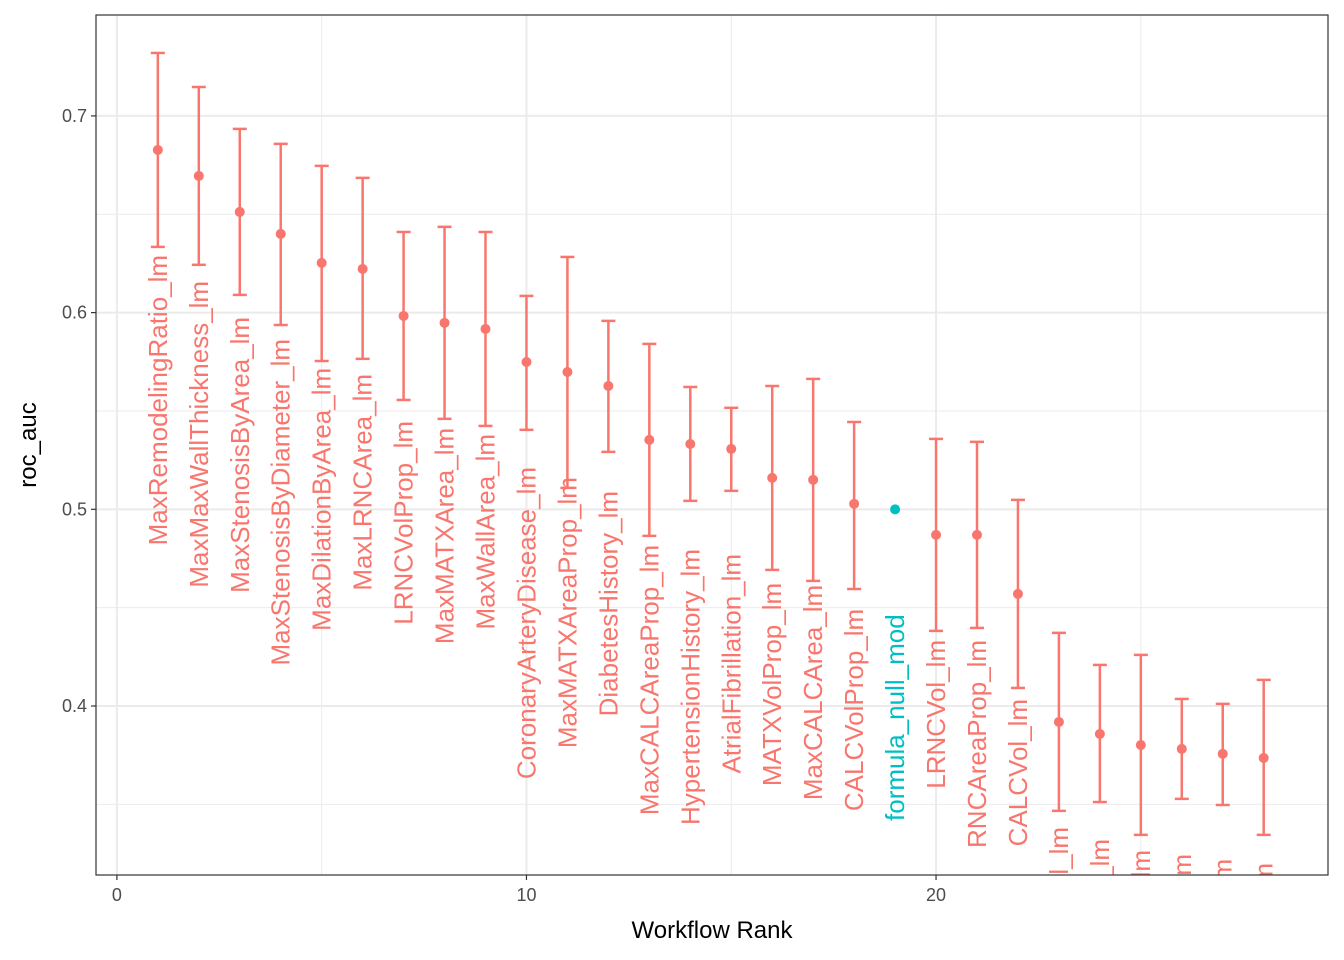 This screenshot has width=1344, height=960. Describe the element at coordinates (240, 455) in the screenshot. I see `point-label: MaxStenosisByArea_lm` at that location.